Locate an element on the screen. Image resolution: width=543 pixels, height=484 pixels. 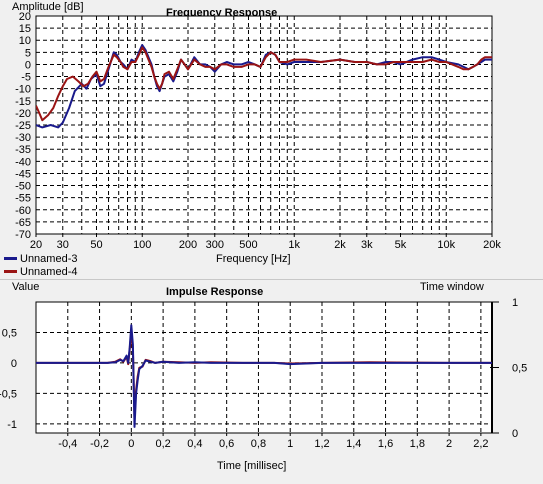
legend-label-unnamed-4: Unnamed-4 is located at coordinates (49, 271).